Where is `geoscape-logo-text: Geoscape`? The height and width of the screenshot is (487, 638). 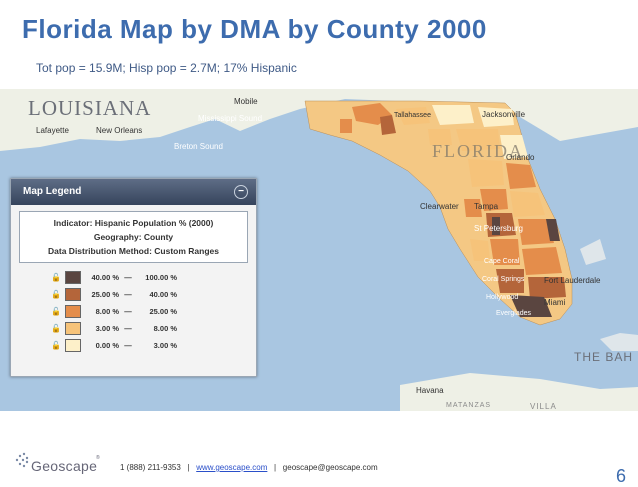
geoscape-logo-text: Geoscape is located at coordinates (64, 466).